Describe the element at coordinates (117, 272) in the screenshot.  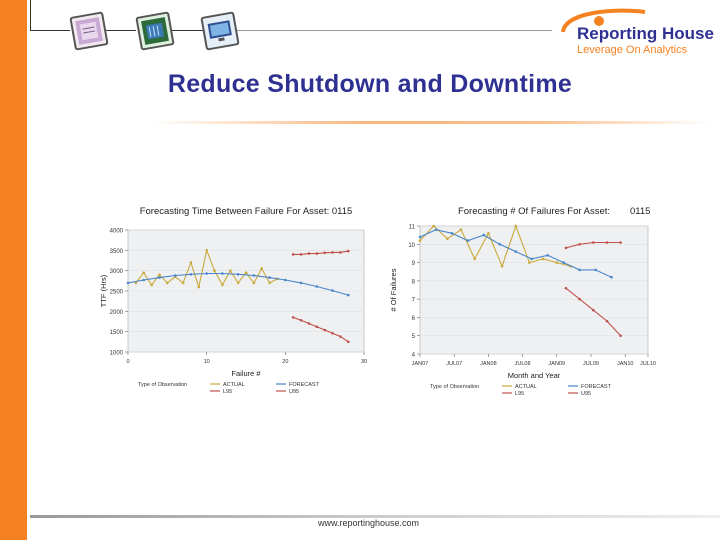
I see `y-tick-label: 3000` at that location.